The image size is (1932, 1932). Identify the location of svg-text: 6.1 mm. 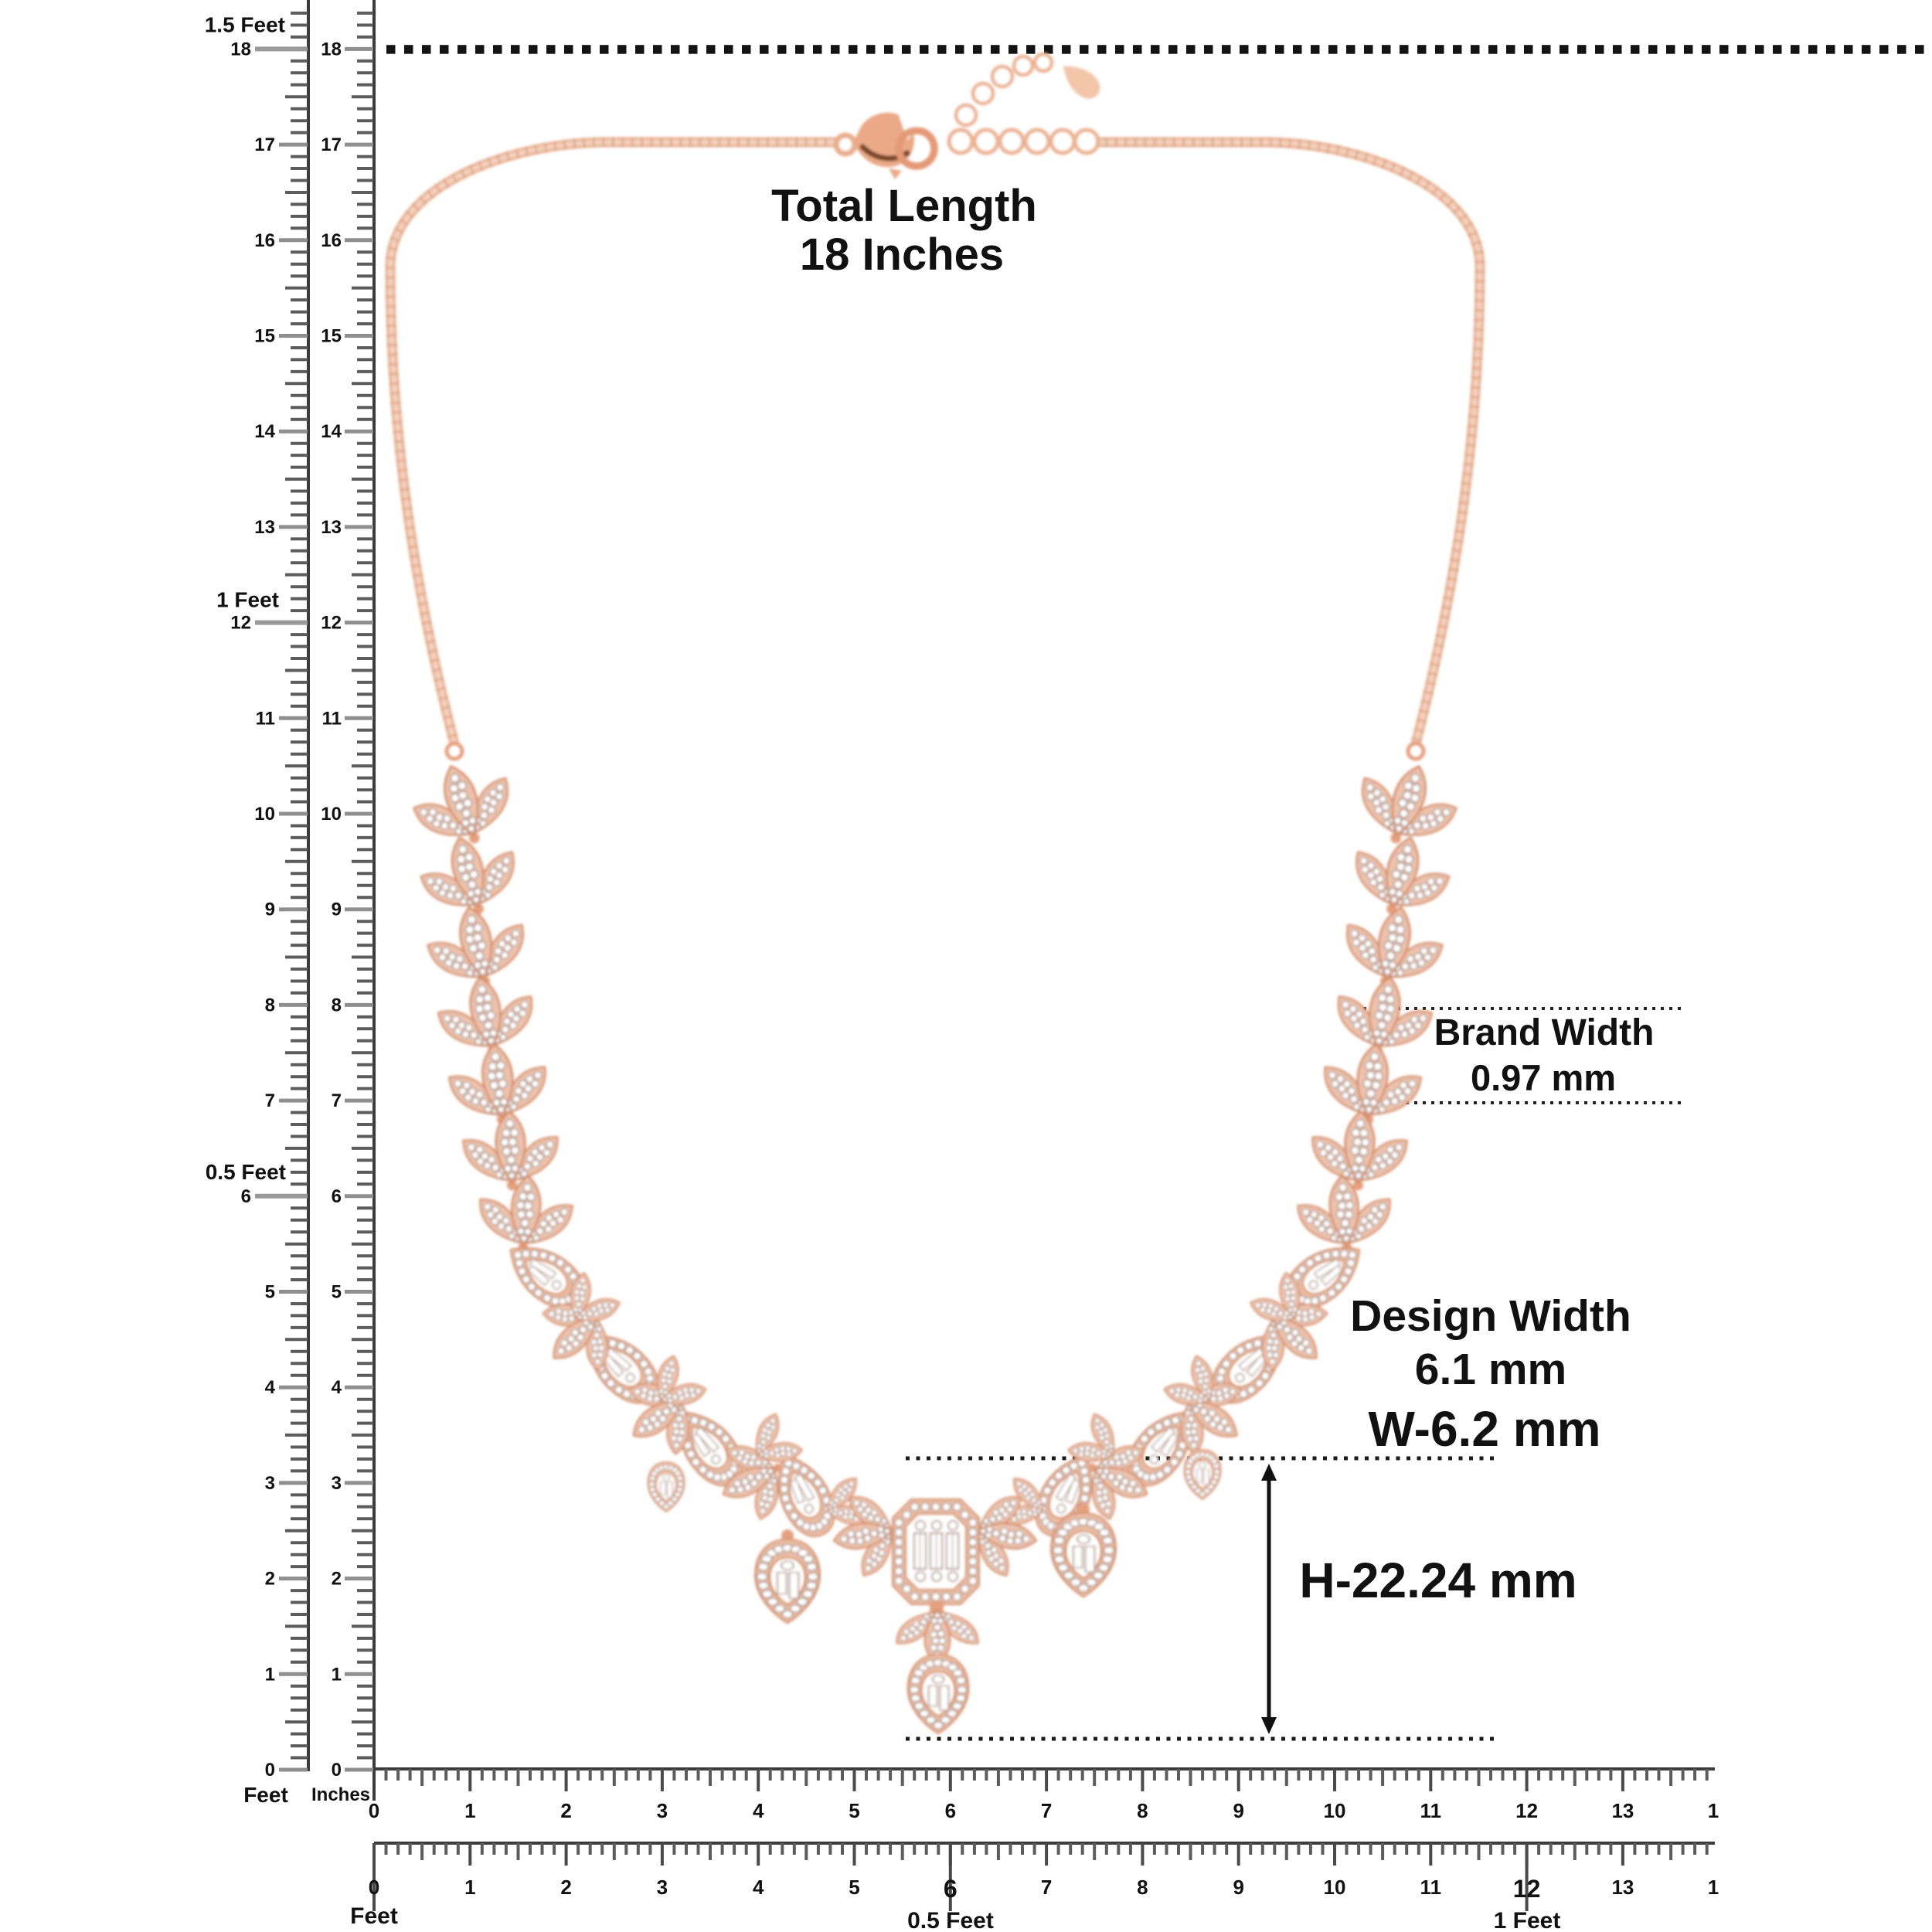
(1490, 1369).